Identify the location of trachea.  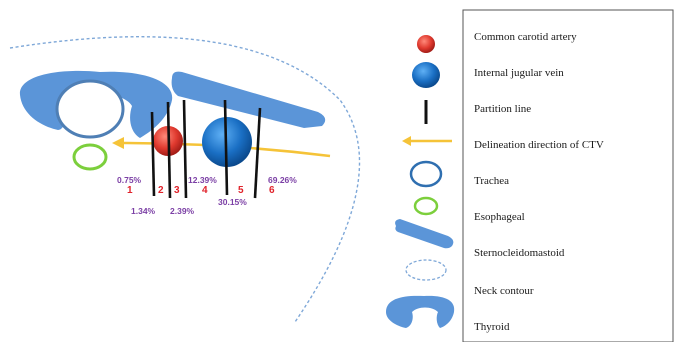
(90, 109).